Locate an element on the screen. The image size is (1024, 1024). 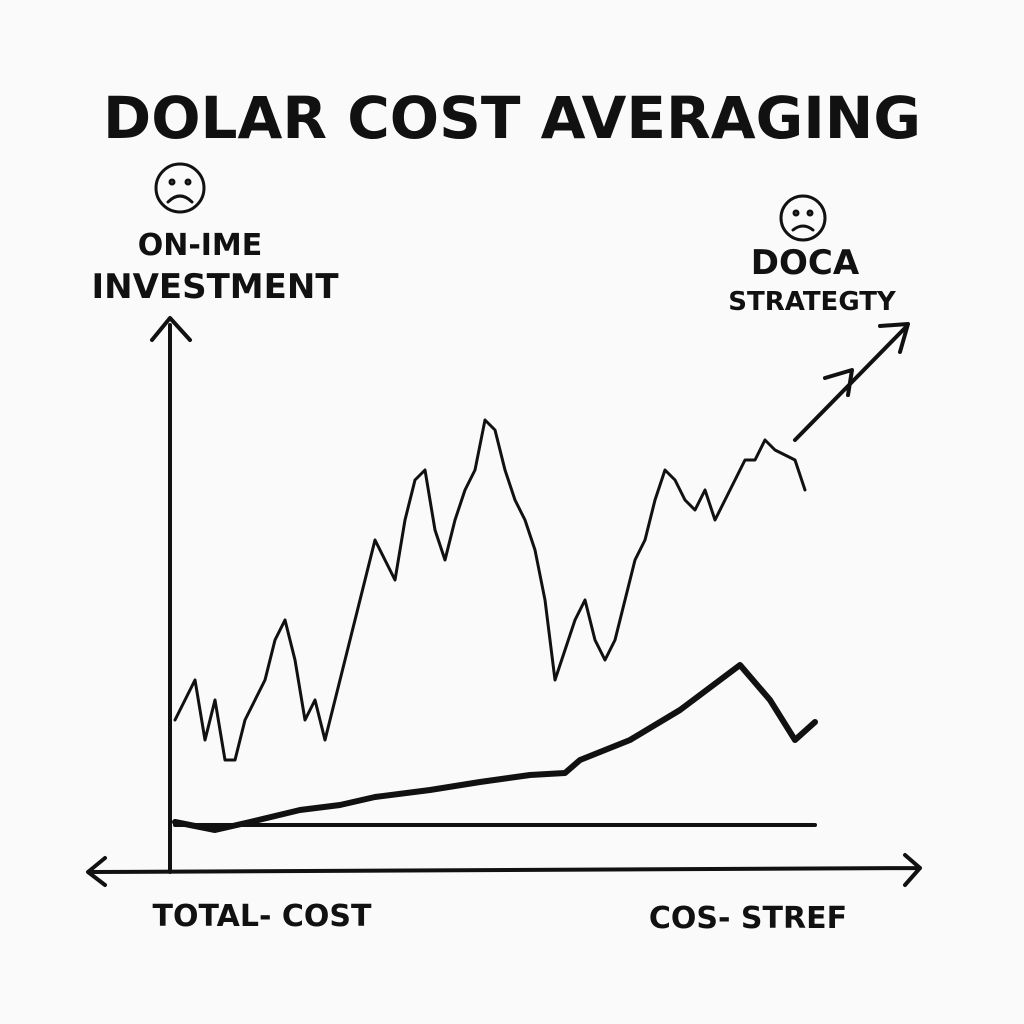
x-label: TOTAL- COST is located at coordinates (262, 916).